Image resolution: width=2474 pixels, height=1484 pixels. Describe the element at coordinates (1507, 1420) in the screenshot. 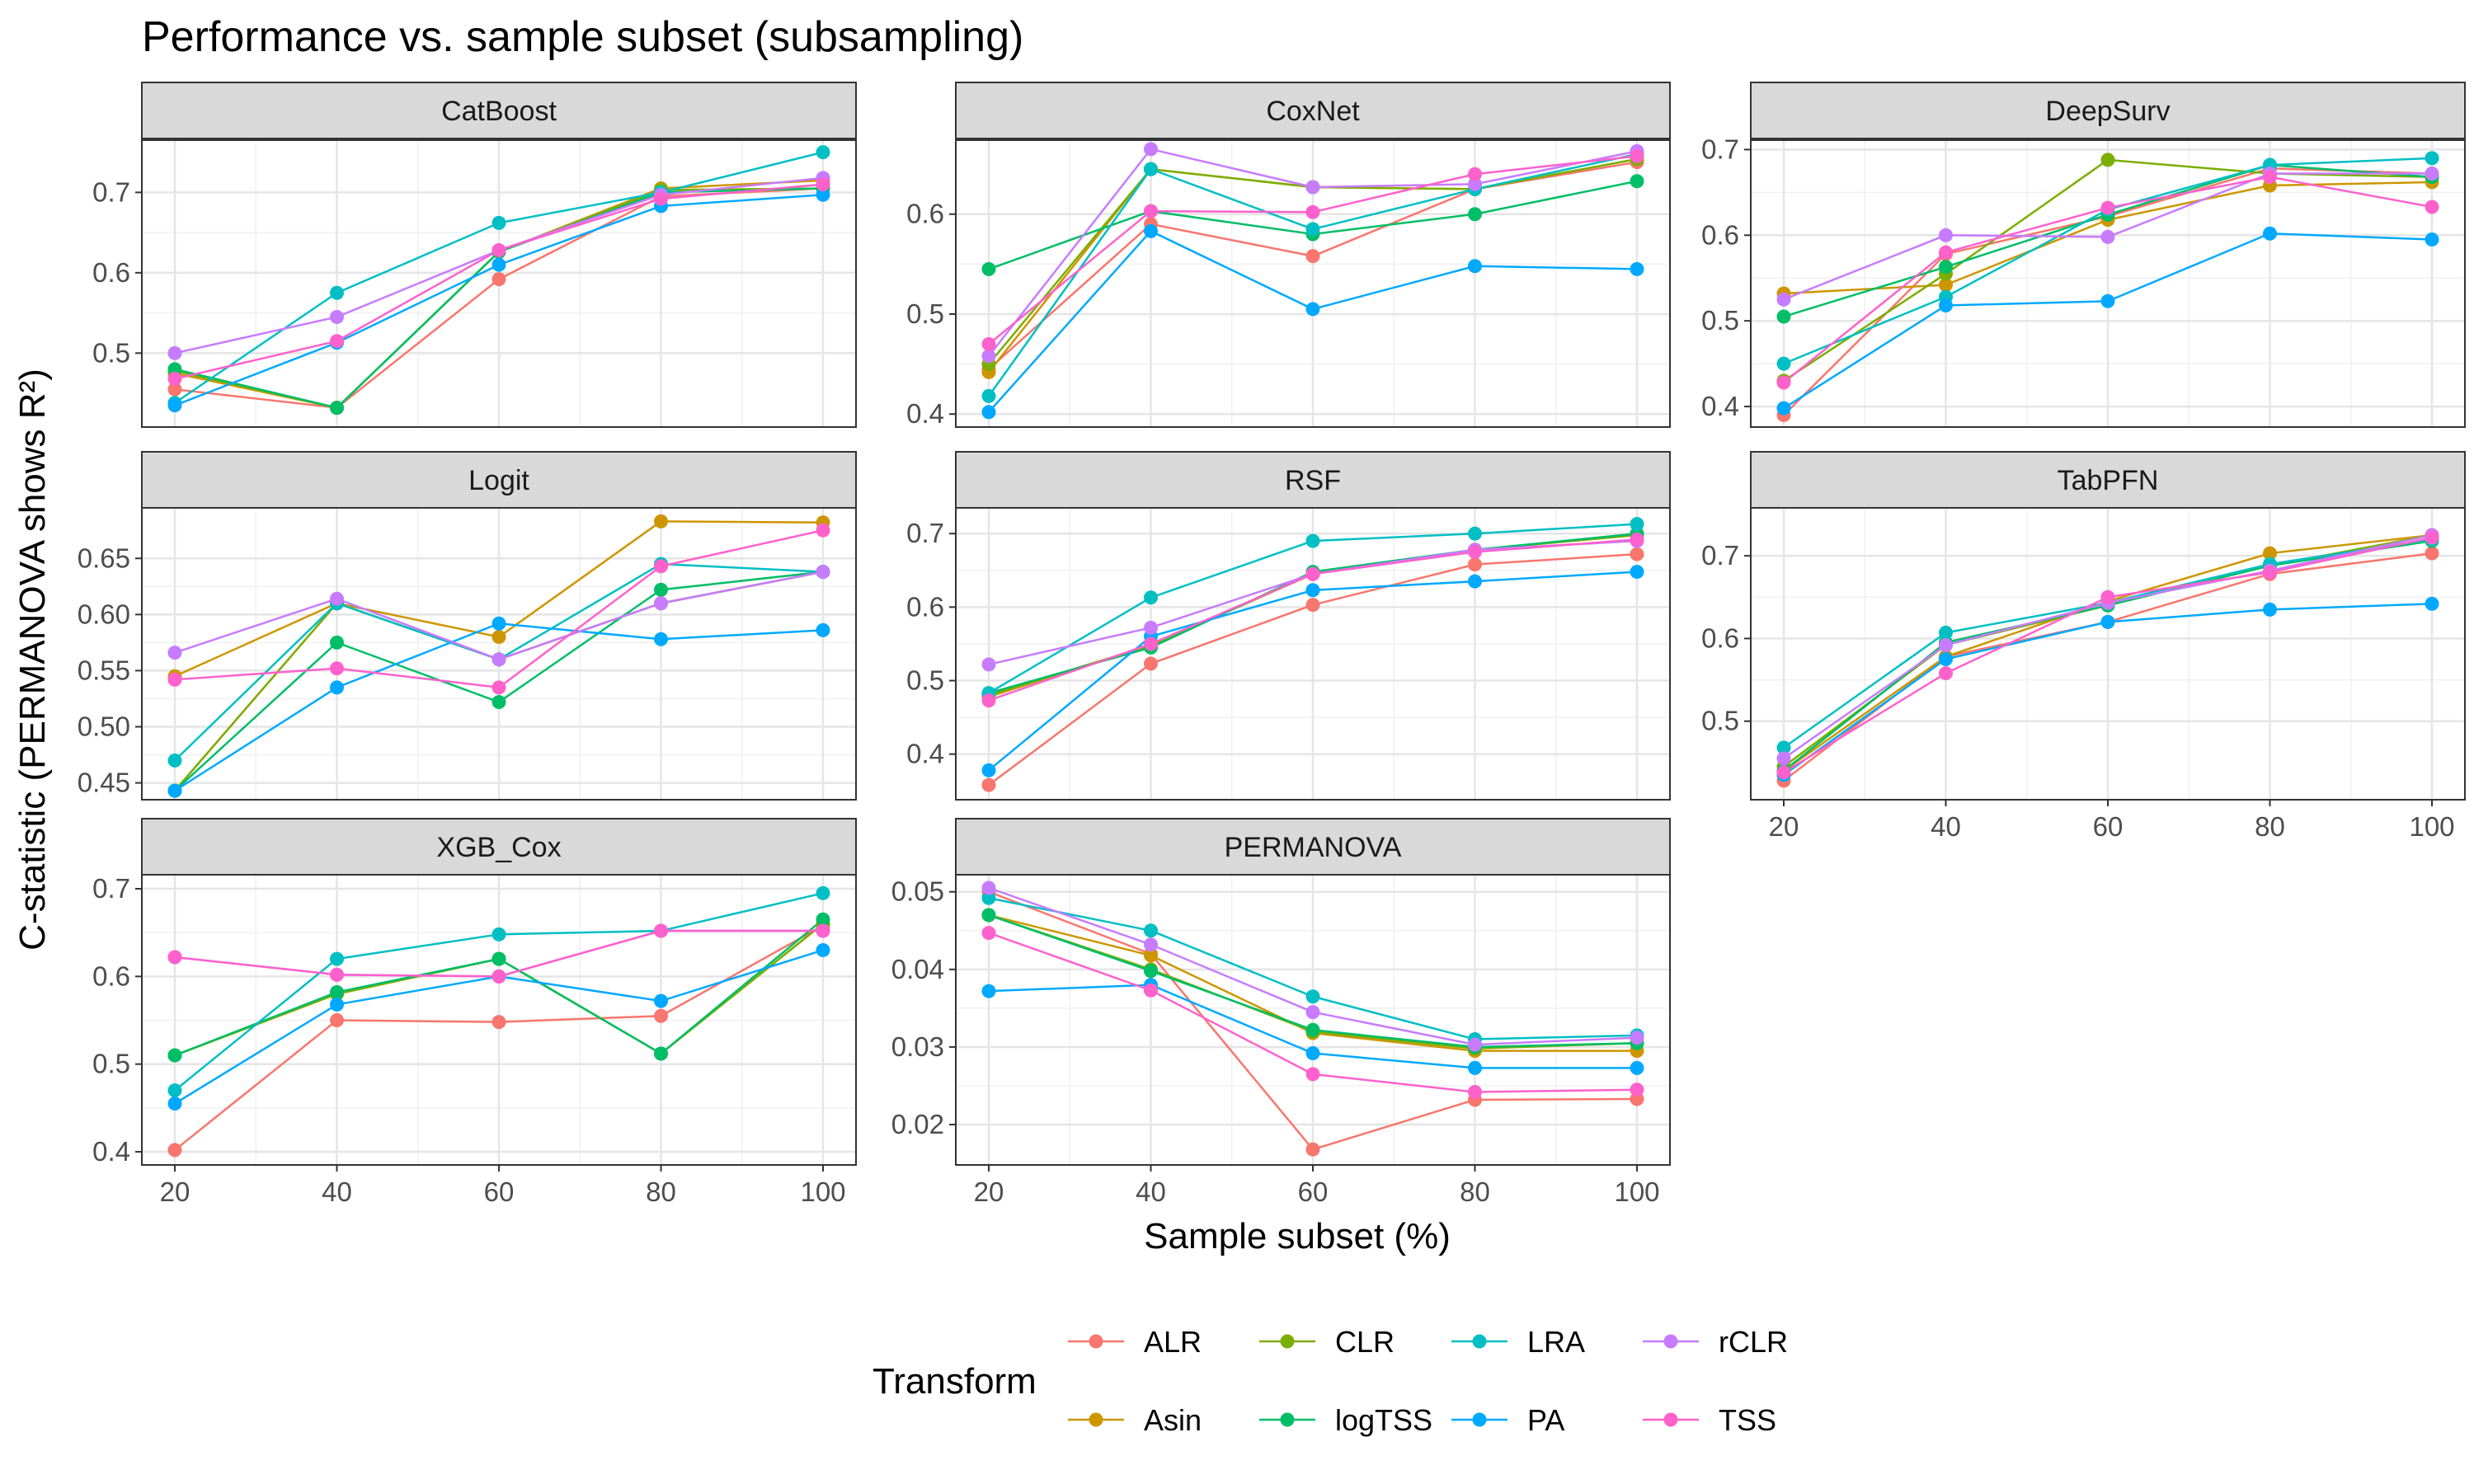

I see `legend-item-pa: PA` at that location.